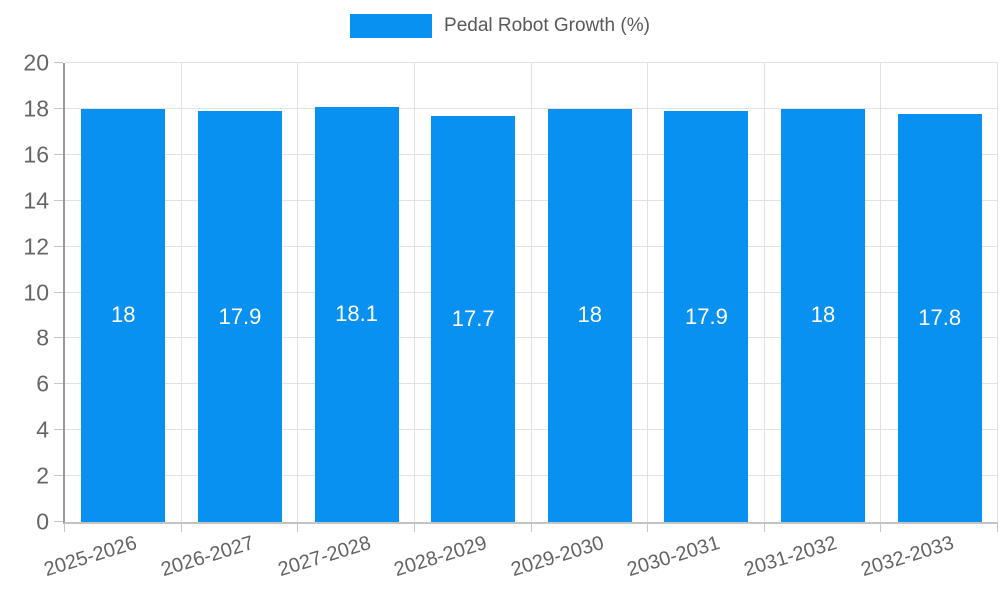 The height and width of the screenshot is (600, 1000). Describe the element at coordinates (324, 557) in the screenshot. I see `x-tick-label: 2027-2028` at that location.